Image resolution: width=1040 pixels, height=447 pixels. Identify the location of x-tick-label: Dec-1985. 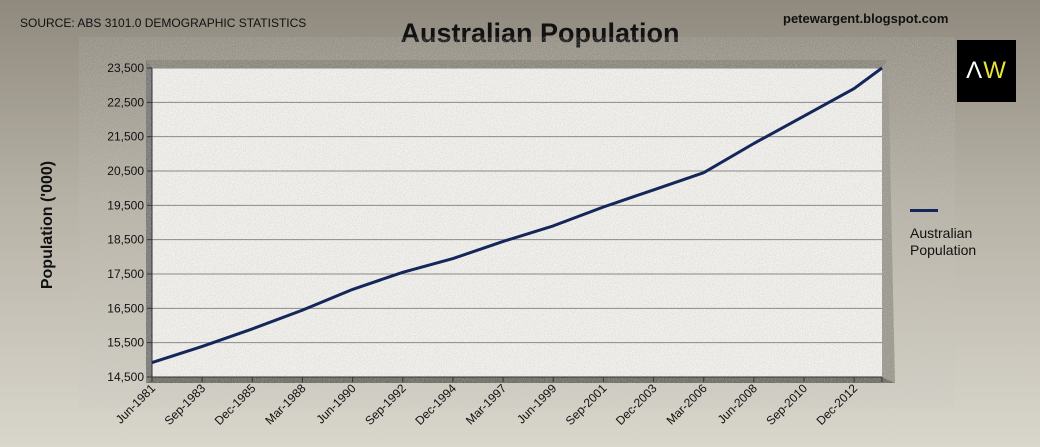
(235, 404).